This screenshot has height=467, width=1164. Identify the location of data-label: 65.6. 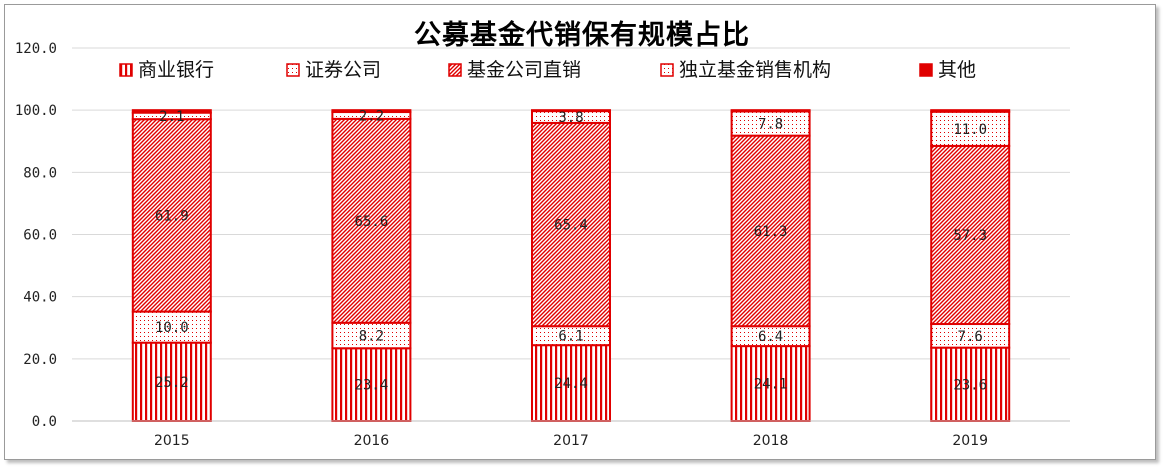
(372, 222).